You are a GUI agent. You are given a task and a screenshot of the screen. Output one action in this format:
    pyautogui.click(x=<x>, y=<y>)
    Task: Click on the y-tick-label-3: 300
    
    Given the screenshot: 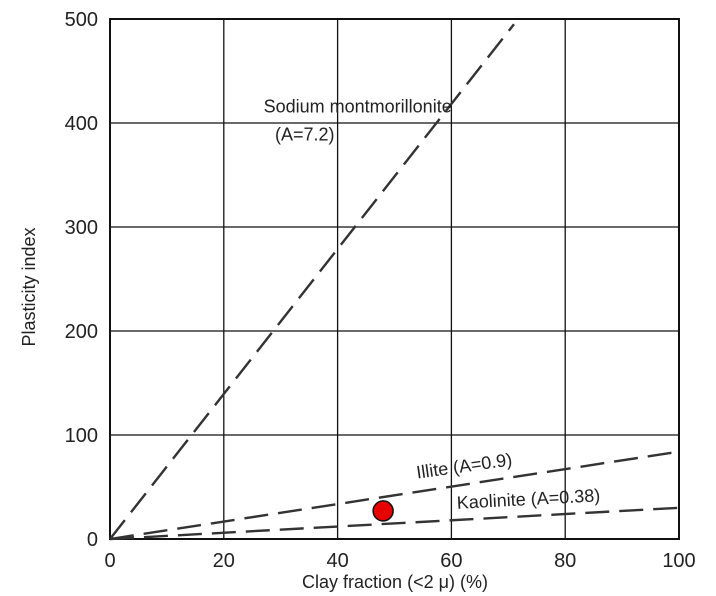 What is the action you would take?
    pyautogui.click(x=81, y=228)
    